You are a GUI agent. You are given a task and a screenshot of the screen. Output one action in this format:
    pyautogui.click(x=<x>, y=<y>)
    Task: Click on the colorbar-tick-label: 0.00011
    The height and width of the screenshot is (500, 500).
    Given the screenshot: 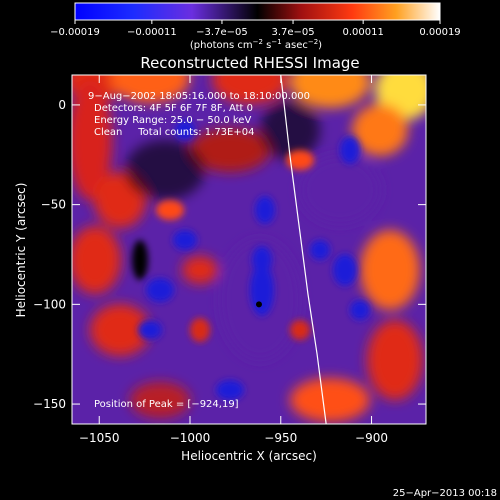 What is the action you would take?
    pyautogui.click(x=362, y=32)
    